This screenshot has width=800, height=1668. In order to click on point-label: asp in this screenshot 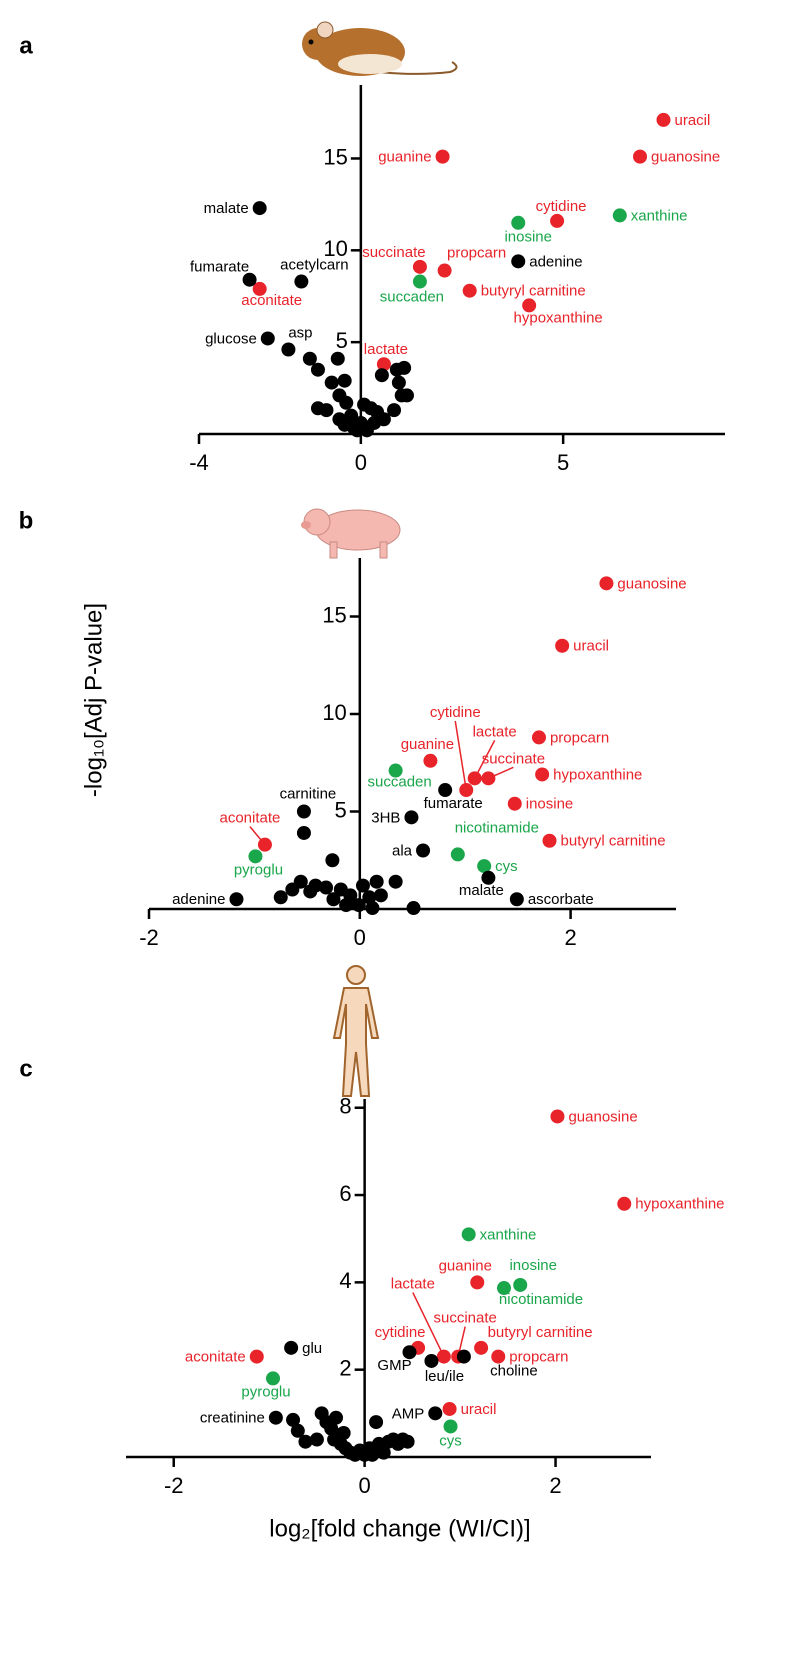, I will do `click(300, 332)`.